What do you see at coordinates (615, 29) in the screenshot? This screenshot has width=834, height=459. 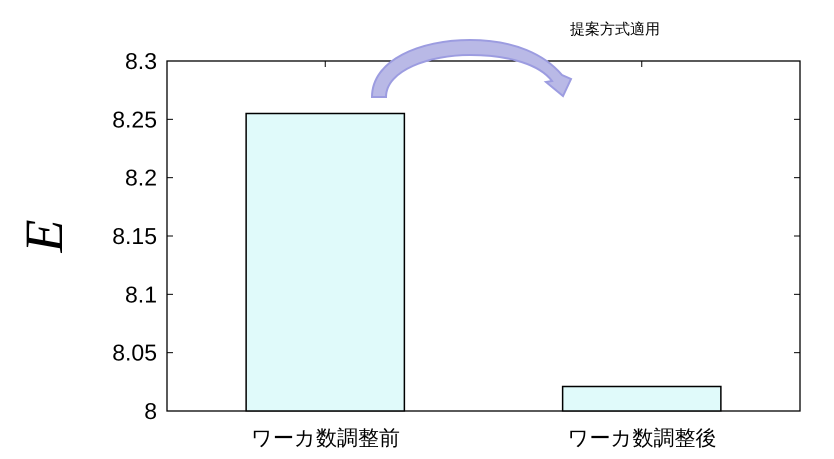 I see `text: 提案方式適用` at bounding box center [615, 29].